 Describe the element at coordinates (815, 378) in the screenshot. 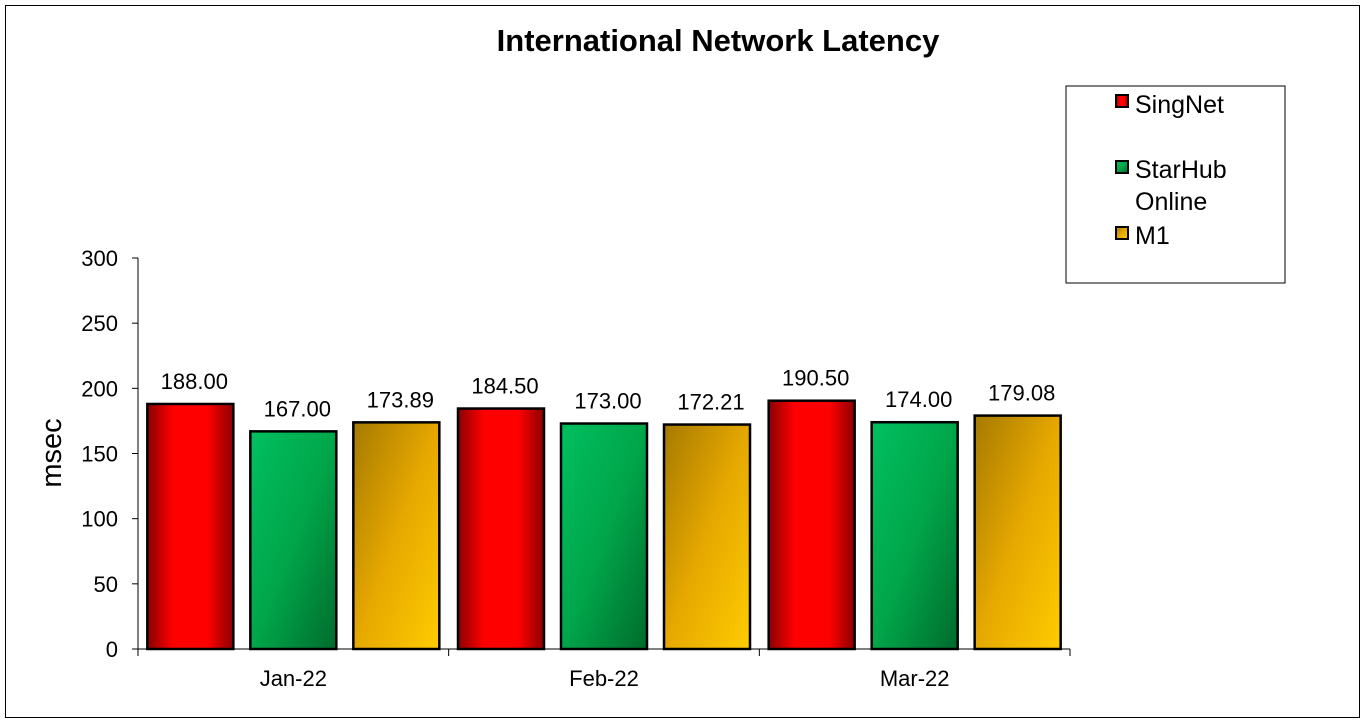

I see `data-label: 190.50` at that location.